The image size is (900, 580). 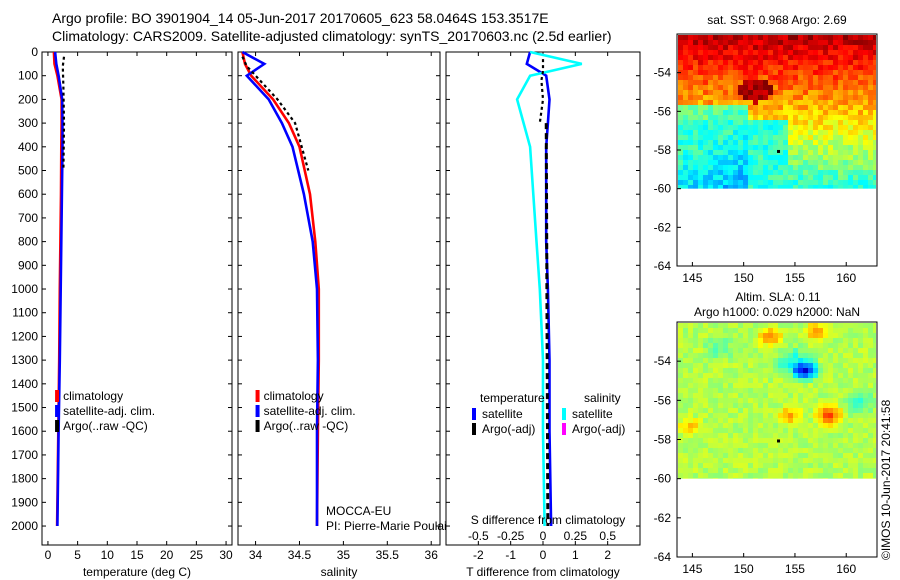 I want to click on top-x-tick-label: -0.25, so click(x=511, y=536).